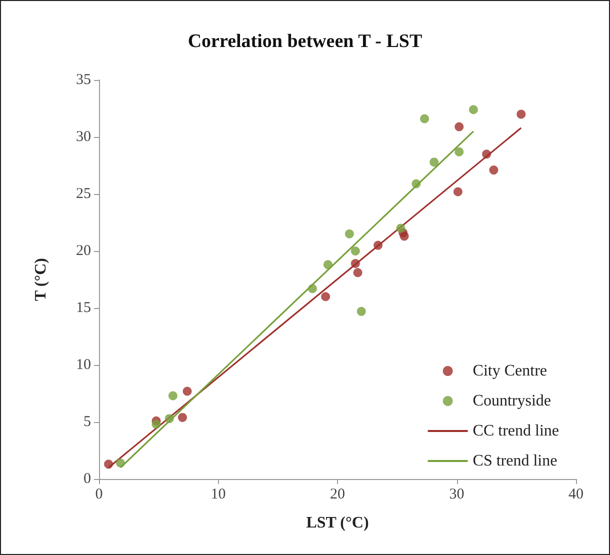 This screenshot has height=555, width=610. What do you see at coordinates (456, 494) in the screenshot?
I see `x-tick-label: 30` at bounding box center [456, 494].